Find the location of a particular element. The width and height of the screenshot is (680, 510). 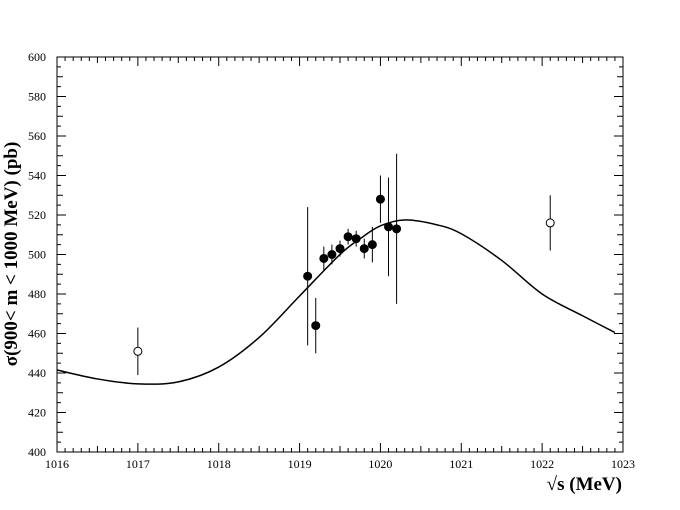

y-axis-tick-labels: 400 420 440 460 480 500 520 540 560 580 600 is located at coordinates (37, 254).